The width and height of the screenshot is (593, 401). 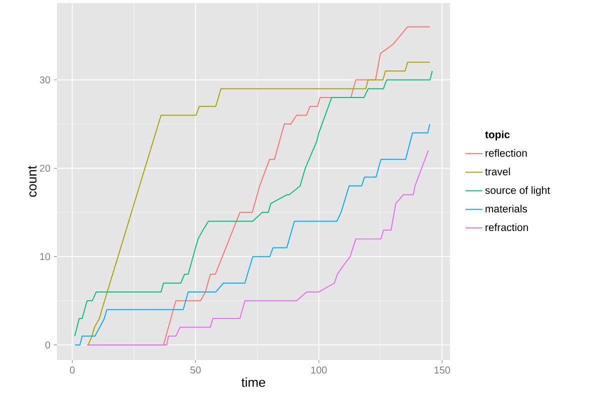 What do you see at coordinates (497, 135) in the screenshot?
I see `legend-title: topic` at bounding box center [497, 135].